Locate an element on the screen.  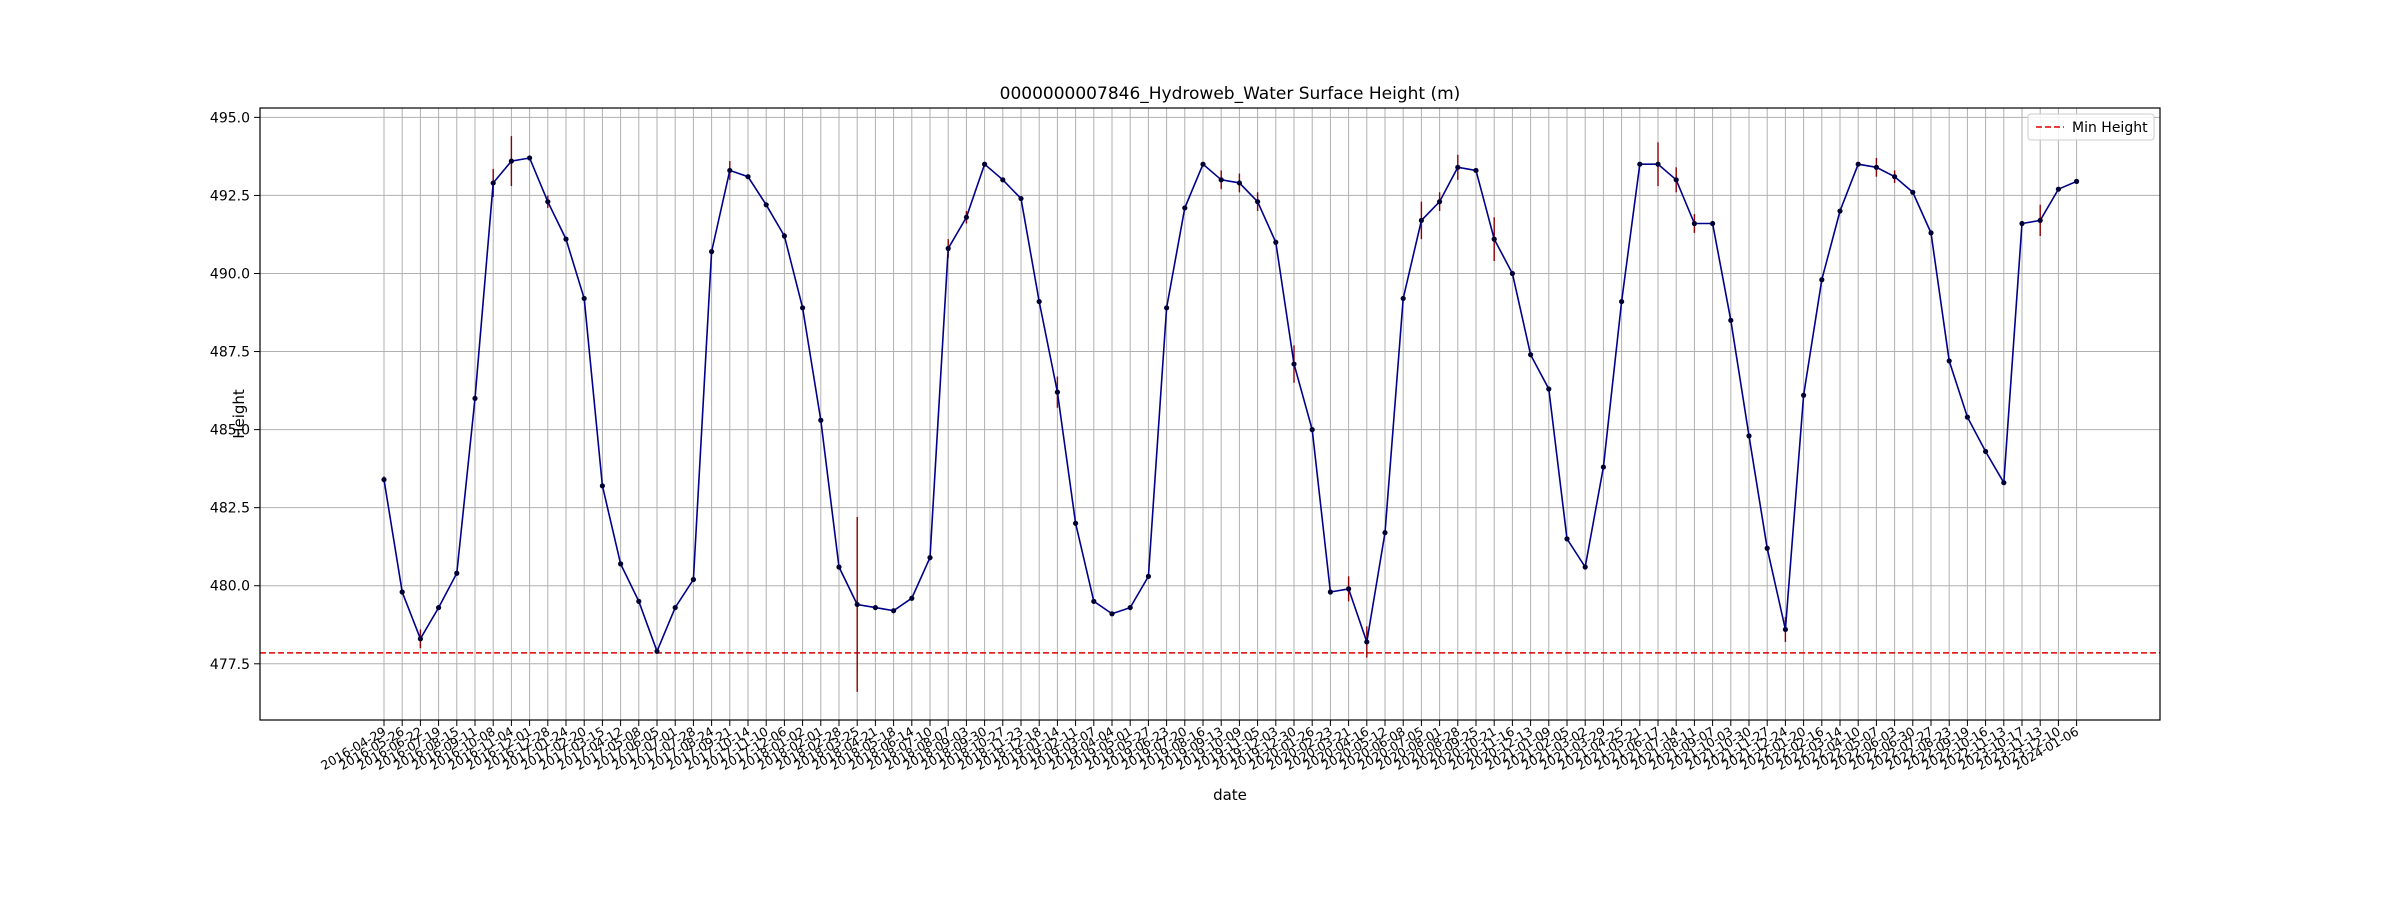
legend-box is located at coordinates (2091, 127).